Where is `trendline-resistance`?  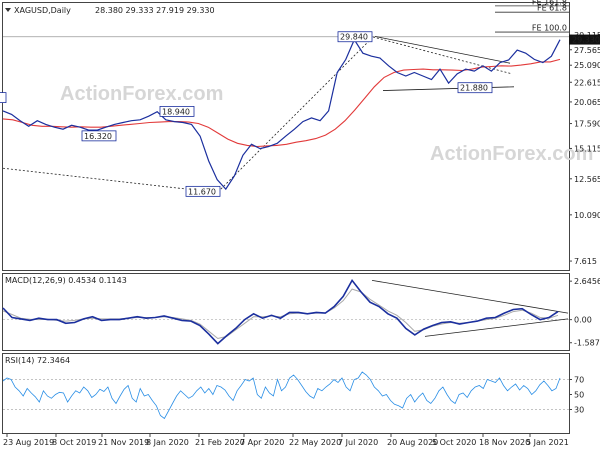 trendline-resistance is located at coordinates (442, 50).